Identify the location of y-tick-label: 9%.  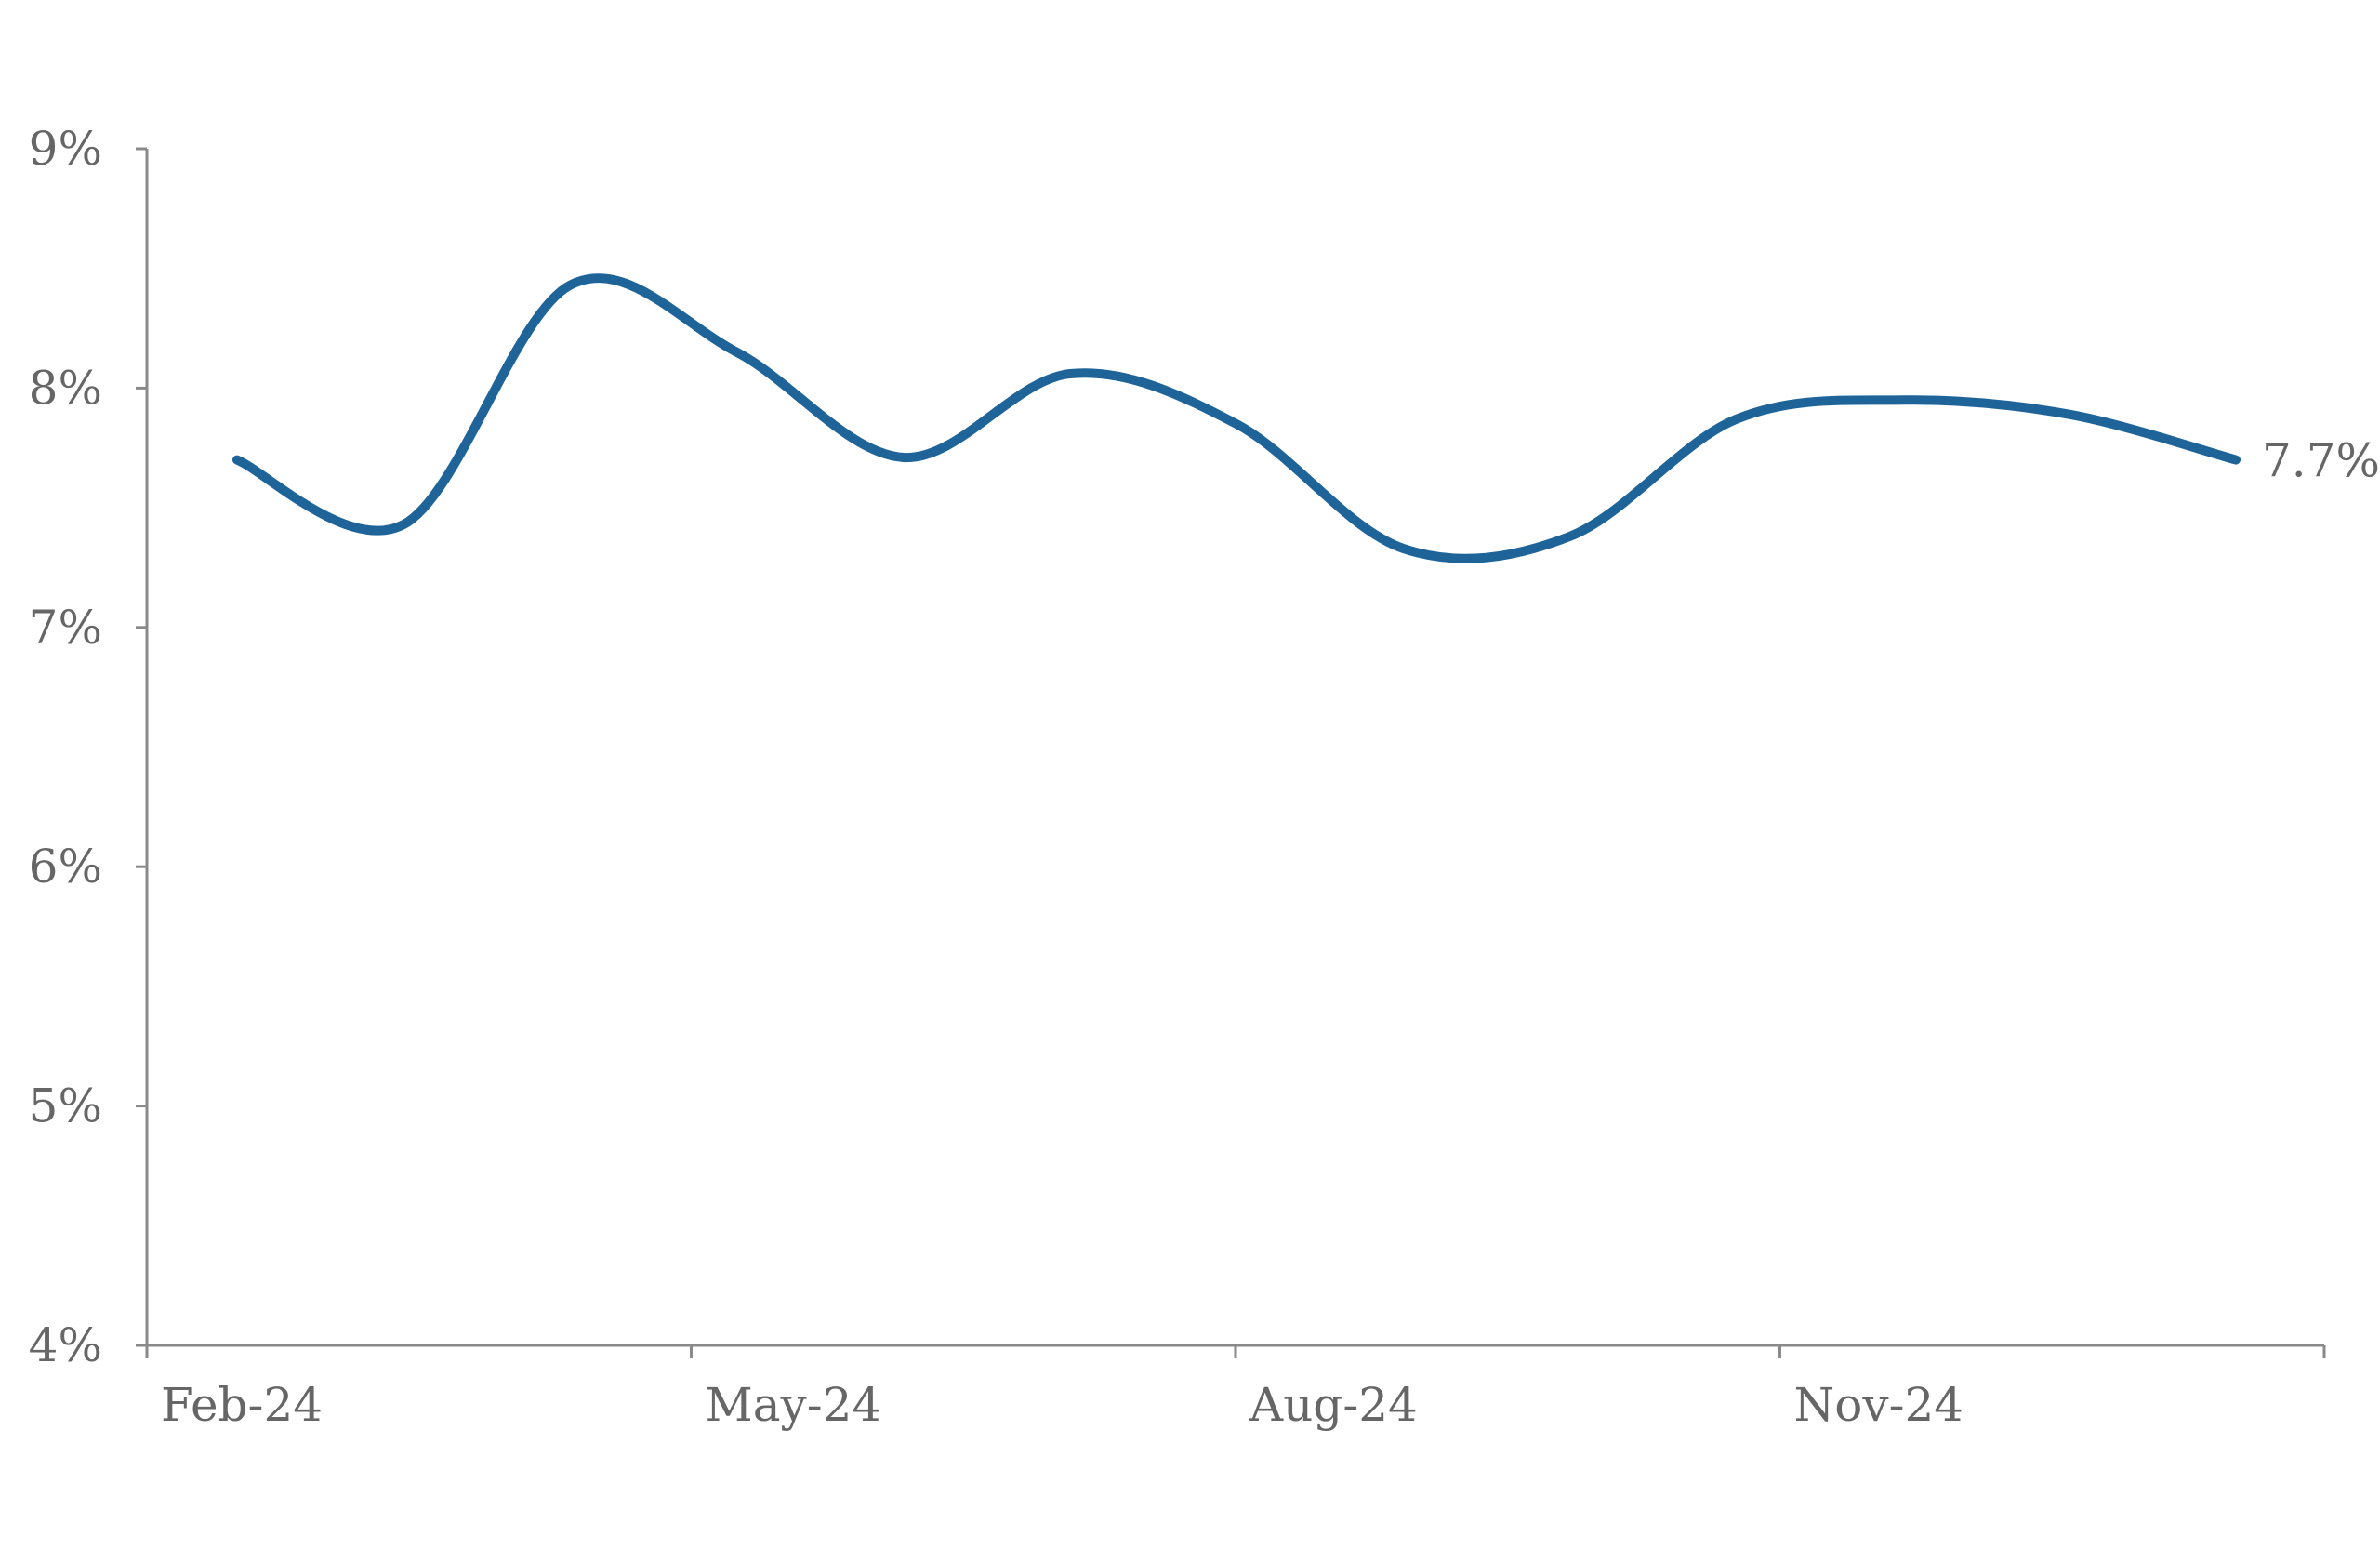
(65, 149).